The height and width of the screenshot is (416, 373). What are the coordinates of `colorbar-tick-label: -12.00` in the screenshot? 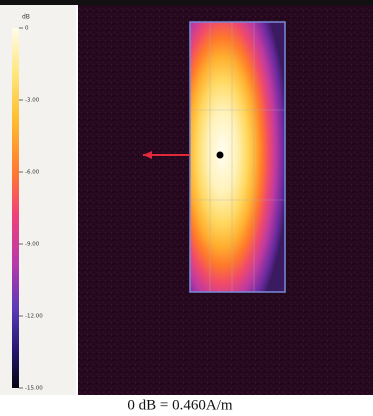 It's located at (34, 317).